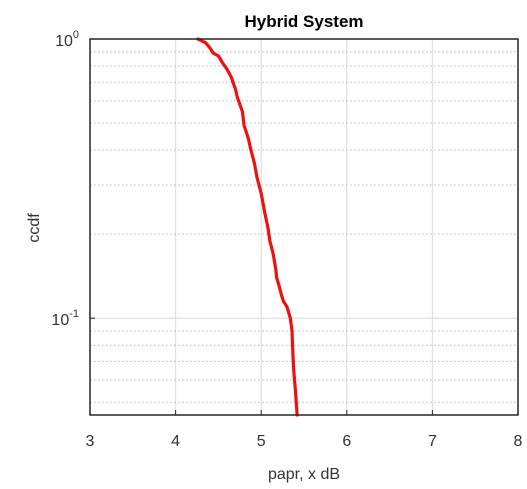 This screenshot has width=527, height=489. What do you see at coordinates (303, 21) in the screenshot?
I see `chart-title: Hybrid System` at bounding box center [303, 21].